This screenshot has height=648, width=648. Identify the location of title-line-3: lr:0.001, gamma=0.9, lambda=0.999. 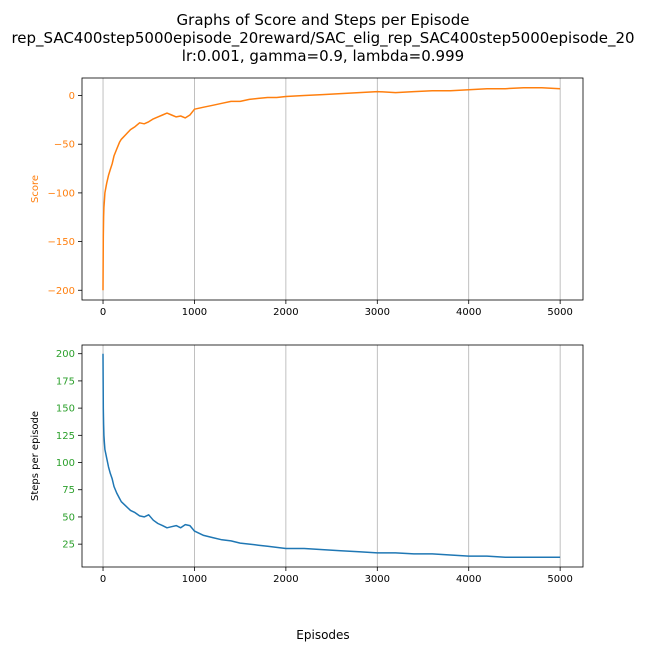
(323, 56).